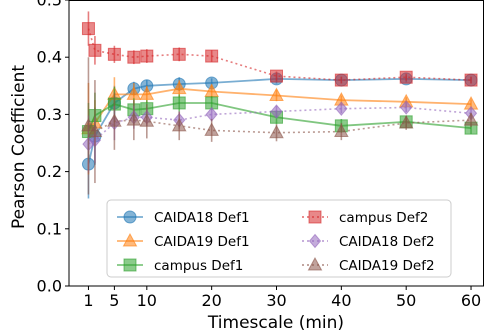 The height and width of the screenshot is (335, 484). Describe the element at coordinates (49, 114) in the screenshot. I see `y-tick-label: 0.3` at that location.